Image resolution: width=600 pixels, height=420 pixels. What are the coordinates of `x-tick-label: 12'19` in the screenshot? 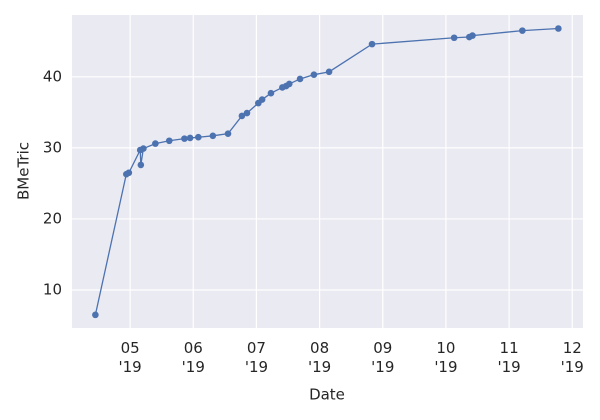 It's located at (572, 357).